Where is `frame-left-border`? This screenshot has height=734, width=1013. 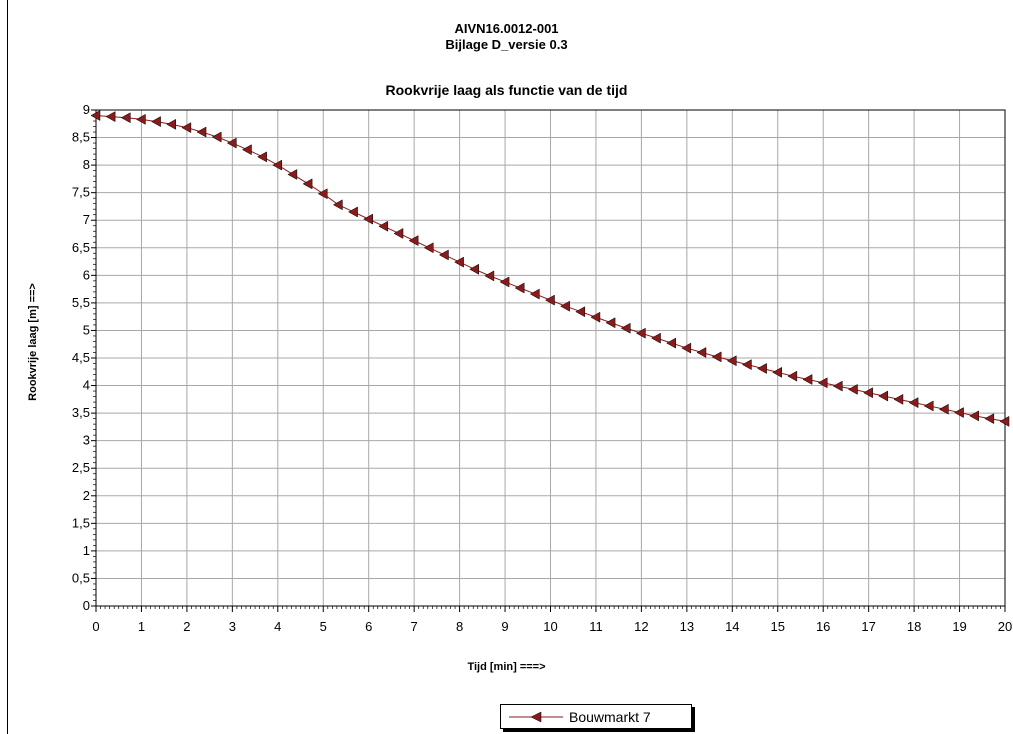 frame-left-border is located at coordinates (7, 367).